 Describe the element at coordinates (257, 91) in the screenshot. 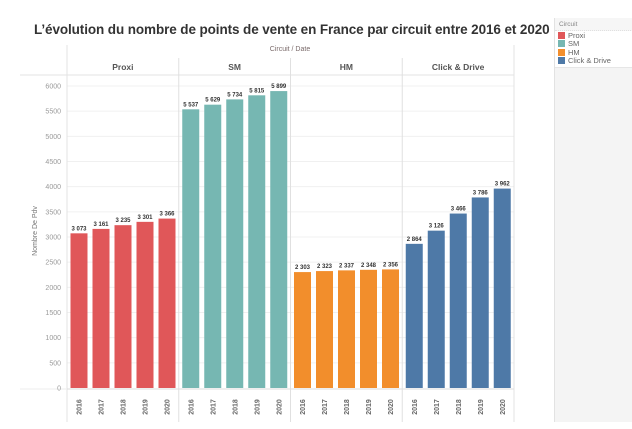

I see `data-label: 5 815` at that location.